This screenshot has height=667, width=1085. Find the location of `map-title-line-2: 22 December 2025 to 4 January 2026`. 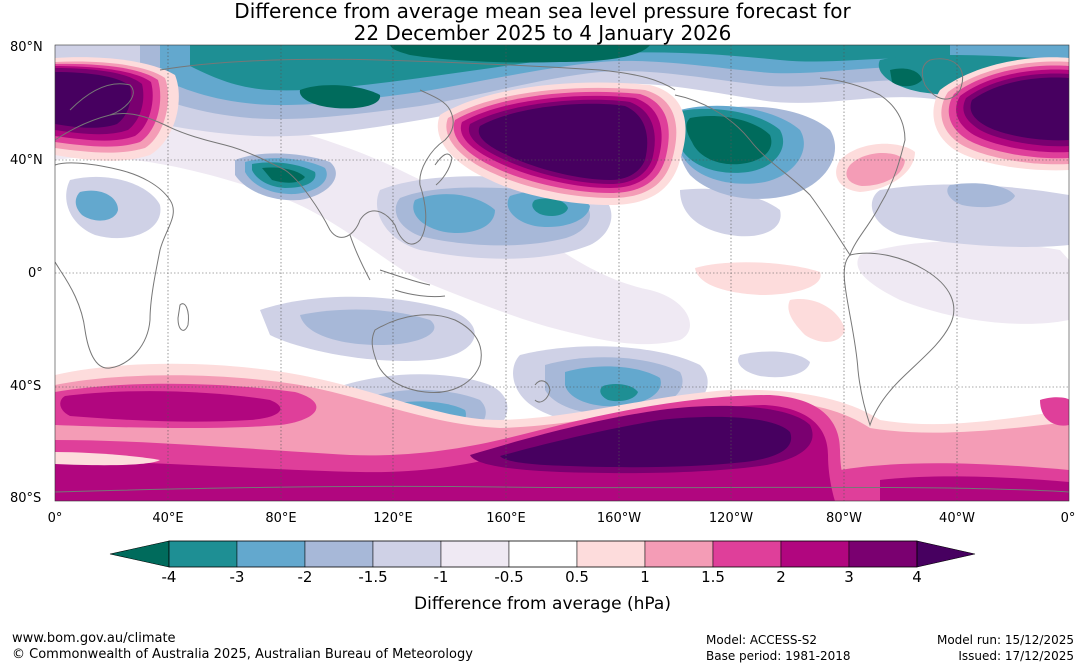

map-title-line-2: 22 December 2025 to 4 January 2026 is located at coordinates (542, 33).